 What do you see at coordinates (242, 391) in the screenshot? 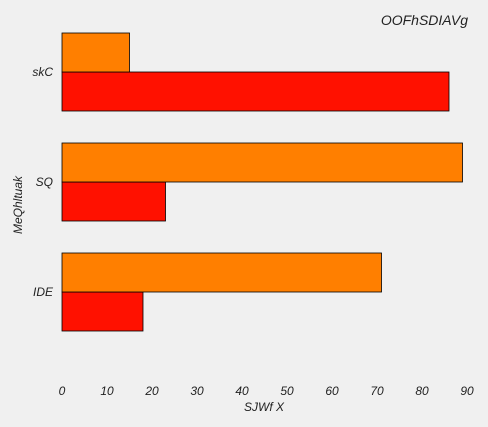
I see `x-tick-label-40: 40` at bounding box center [242, 391].